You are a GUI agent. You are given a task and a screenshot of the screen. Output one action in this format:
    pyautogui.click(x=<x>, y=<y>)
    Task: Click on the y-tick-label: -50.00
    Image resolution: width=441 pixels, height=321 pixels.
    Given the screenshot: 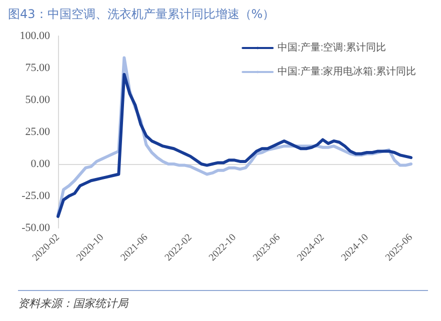 What is the action you would take?
    pyautogui.click(x=36, y=228)
    